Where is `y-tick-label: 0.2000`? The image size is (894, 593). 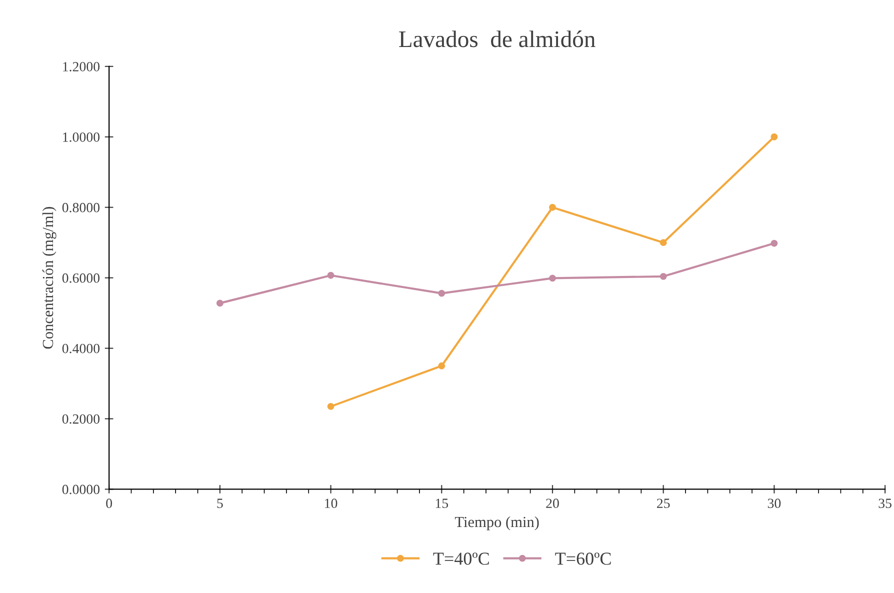 y-tick-label: 0.2000 is located at coordinates (81, 419).